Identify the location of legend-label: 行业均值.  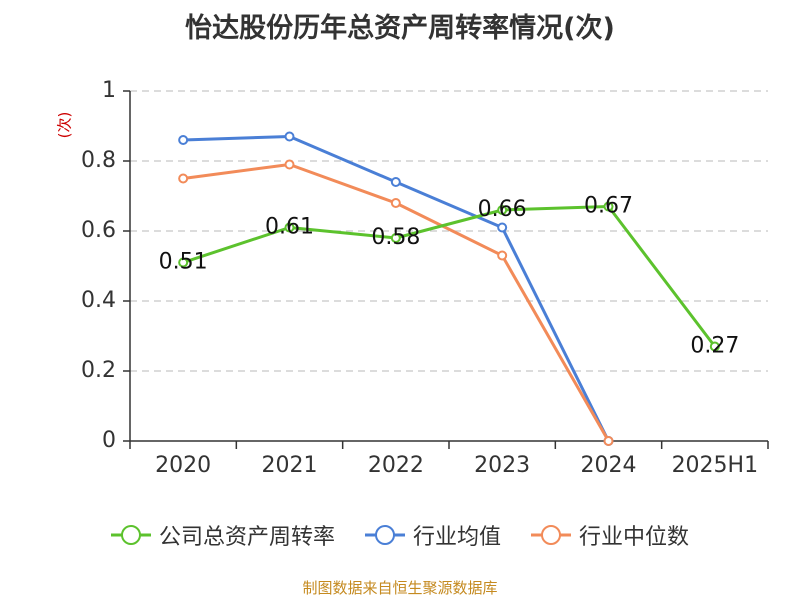
(456, 537).